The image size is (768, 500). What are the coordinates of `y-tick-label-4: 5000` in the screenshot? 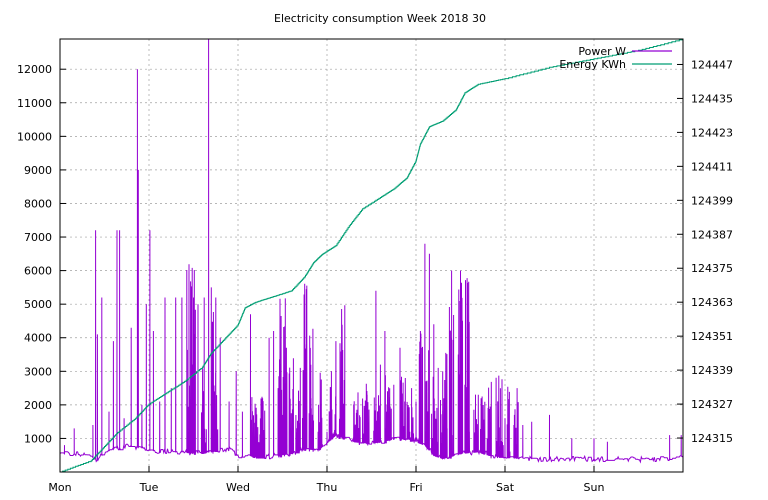 It's located at (38, 304).